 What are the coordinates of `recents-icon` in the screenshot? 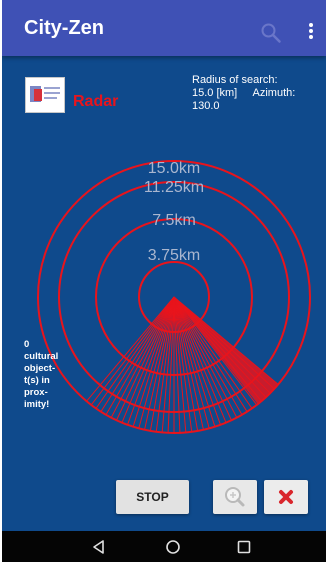 It's located at (244, 547).